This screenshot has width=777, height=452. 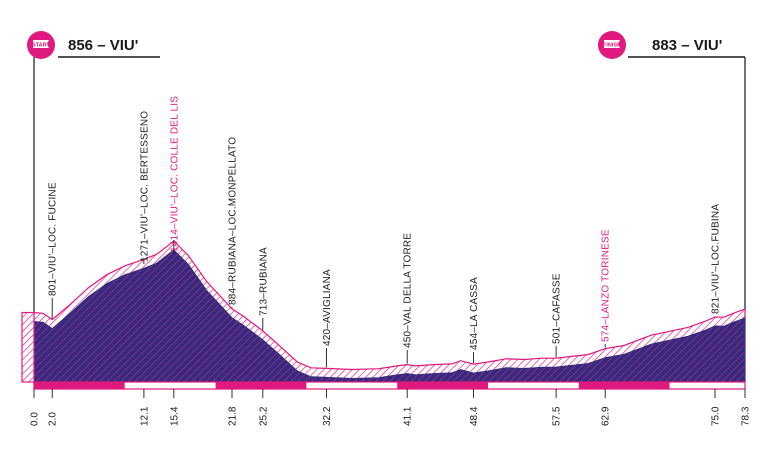 I want to click on km-tick-label-10: 62.9, so click(x=606, y=416).